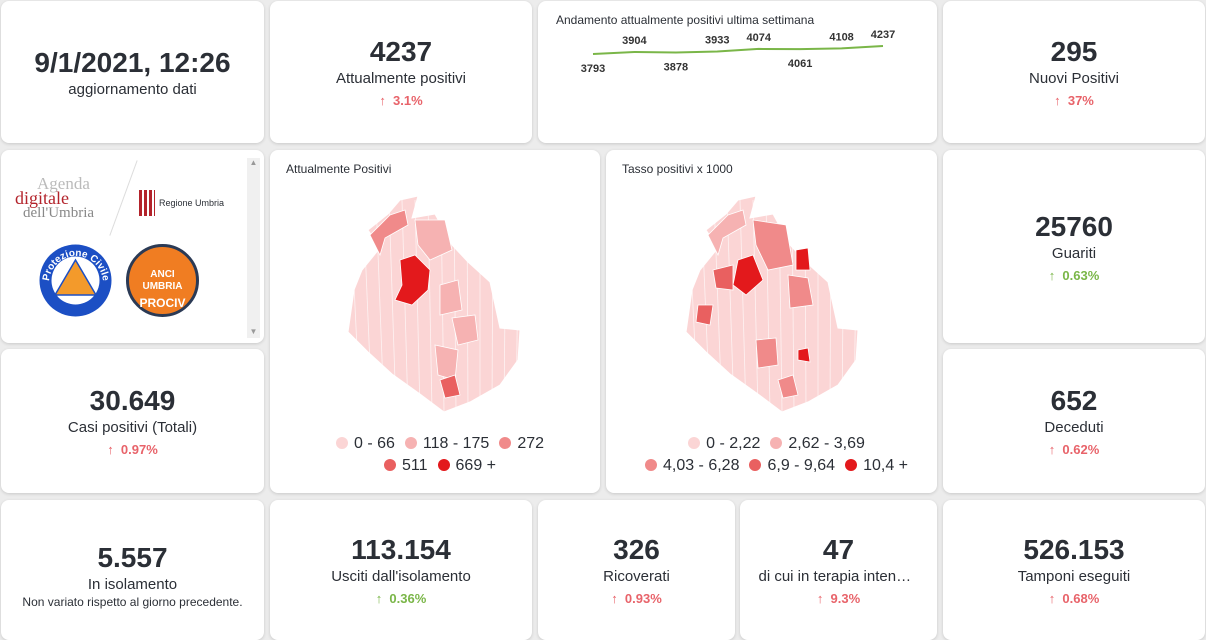 This screenshot has height=640, width=1206. Describe the element at coordinates (733, 443) in the screenshot. I see `legend-label: 0 - 2,22` at that location.